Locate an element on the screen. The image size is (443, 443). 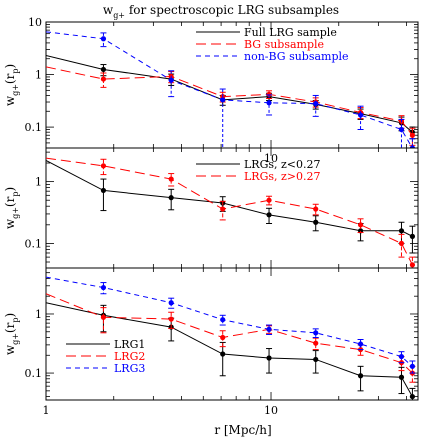
x-tick-label: 10 is located at coordinates (271, 410).